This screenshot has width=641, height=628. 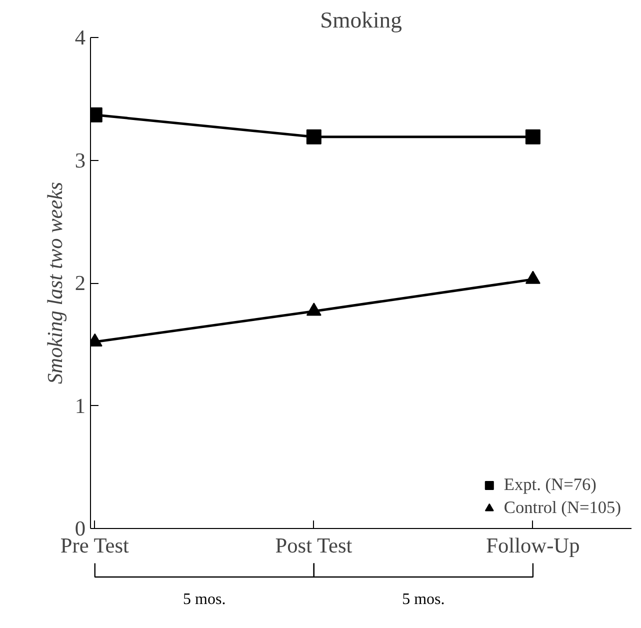 What do you see at coordinates (80, 160) in the screenshot?
I see `y-tick-label: 3` at bounding box center [80, 160].